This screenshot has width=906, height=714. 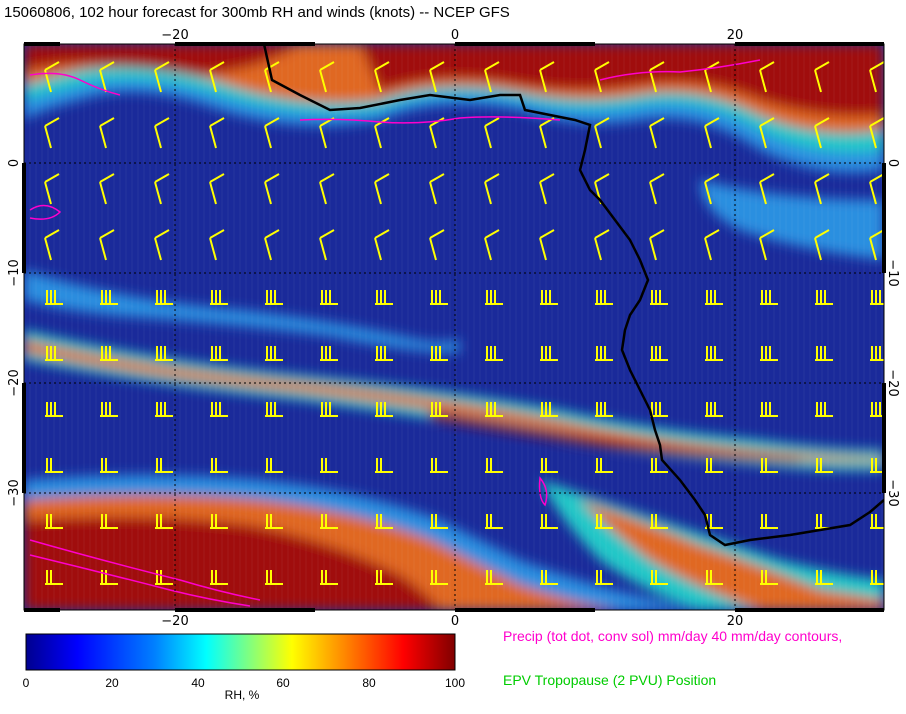 I want to click on rh-band-south-red, so click(x=232, y=563).